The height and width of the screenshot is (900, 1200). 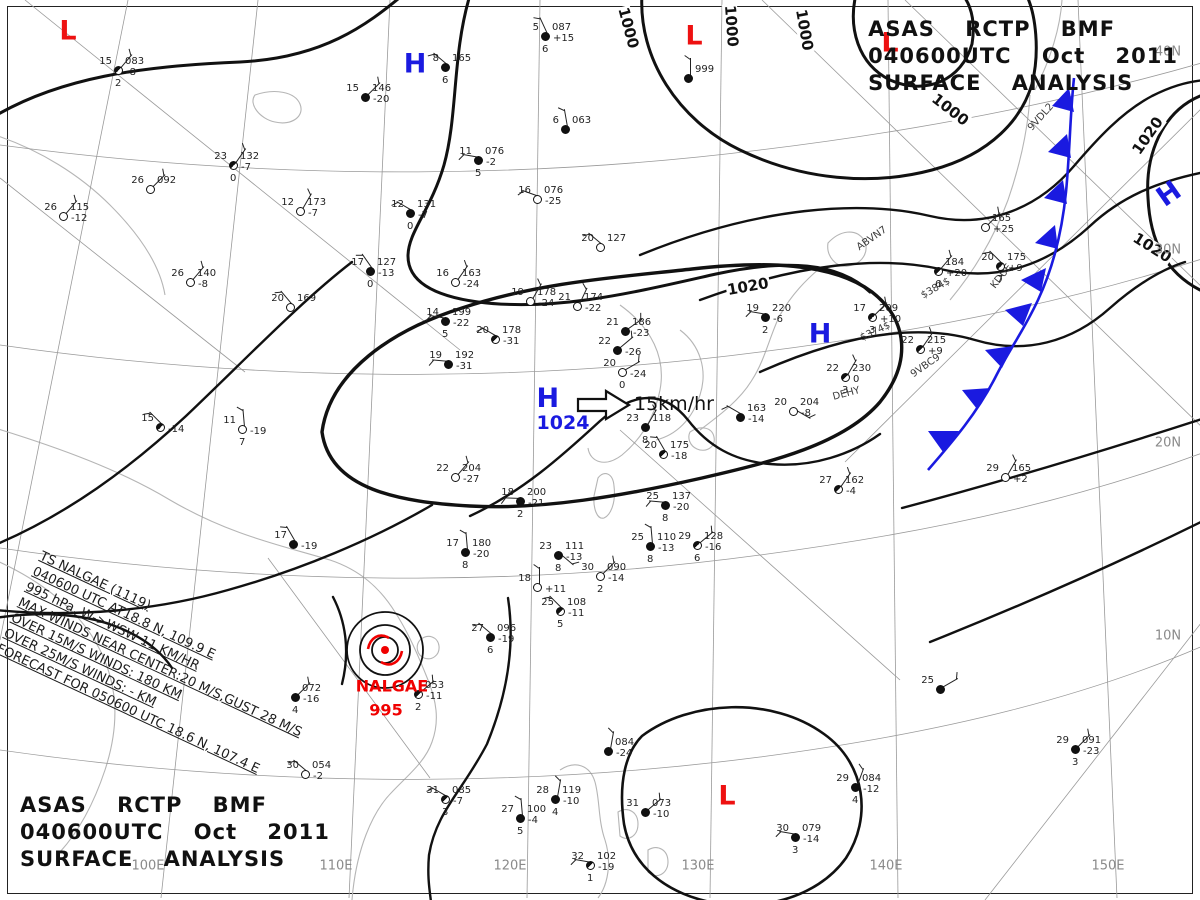 I want to click on cold-front, so click(x=1001, y=274).